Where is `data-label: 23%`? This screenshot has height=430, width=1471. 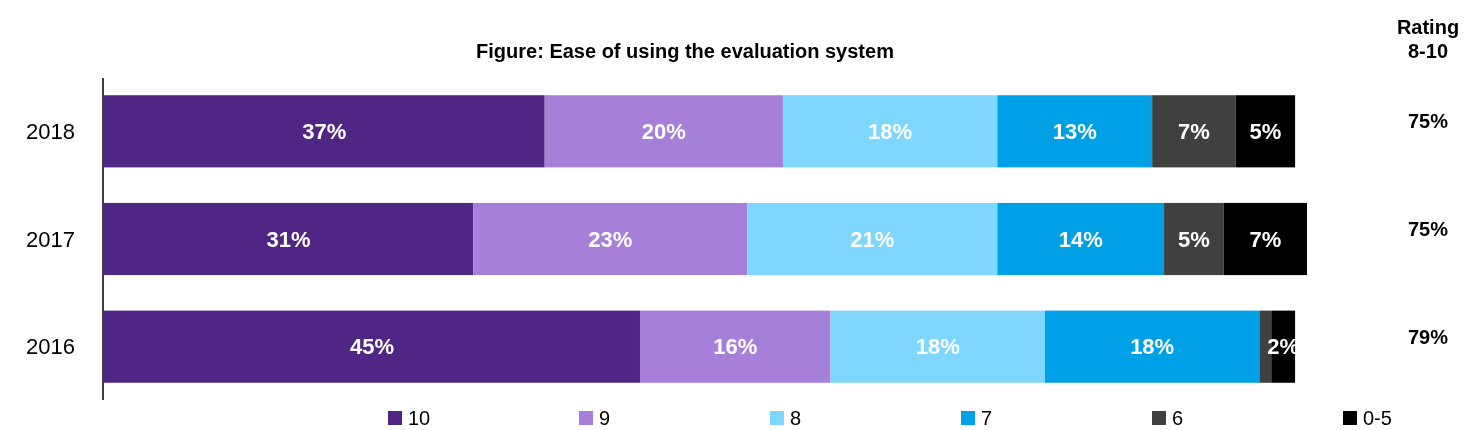 data-label: 23% is located at coordinates (610, 239).